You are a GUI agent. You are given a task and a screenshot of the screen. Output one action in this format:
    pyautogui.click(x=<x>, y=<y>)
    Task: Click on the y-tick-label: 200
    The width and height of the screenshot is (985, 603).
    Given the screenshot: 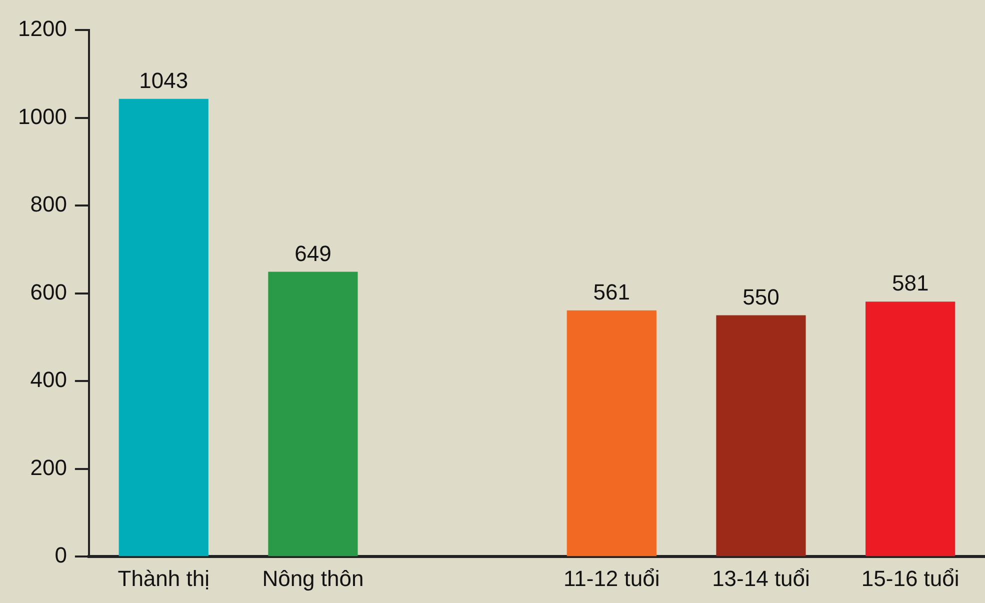 What is the action you would take?
    pyautogui.click(x=48, y=467)
    